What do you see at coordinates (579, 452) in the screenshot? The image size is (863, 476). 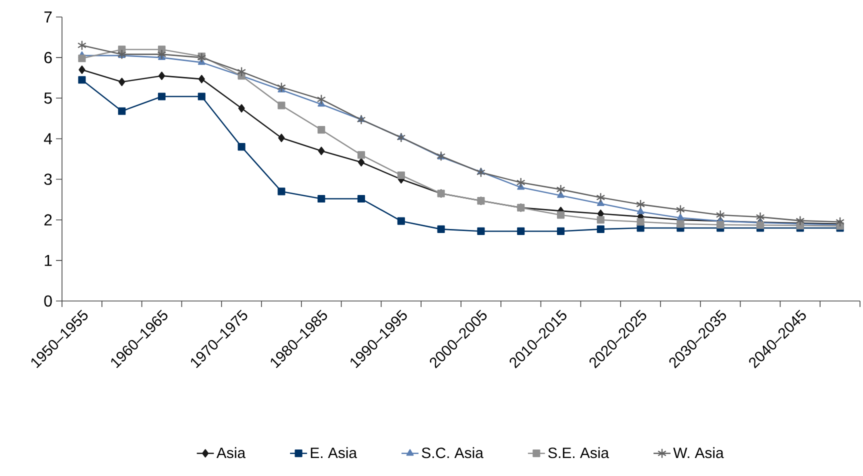 I see `legend-label: S.E. Asia` at bounding box center [579, 452].